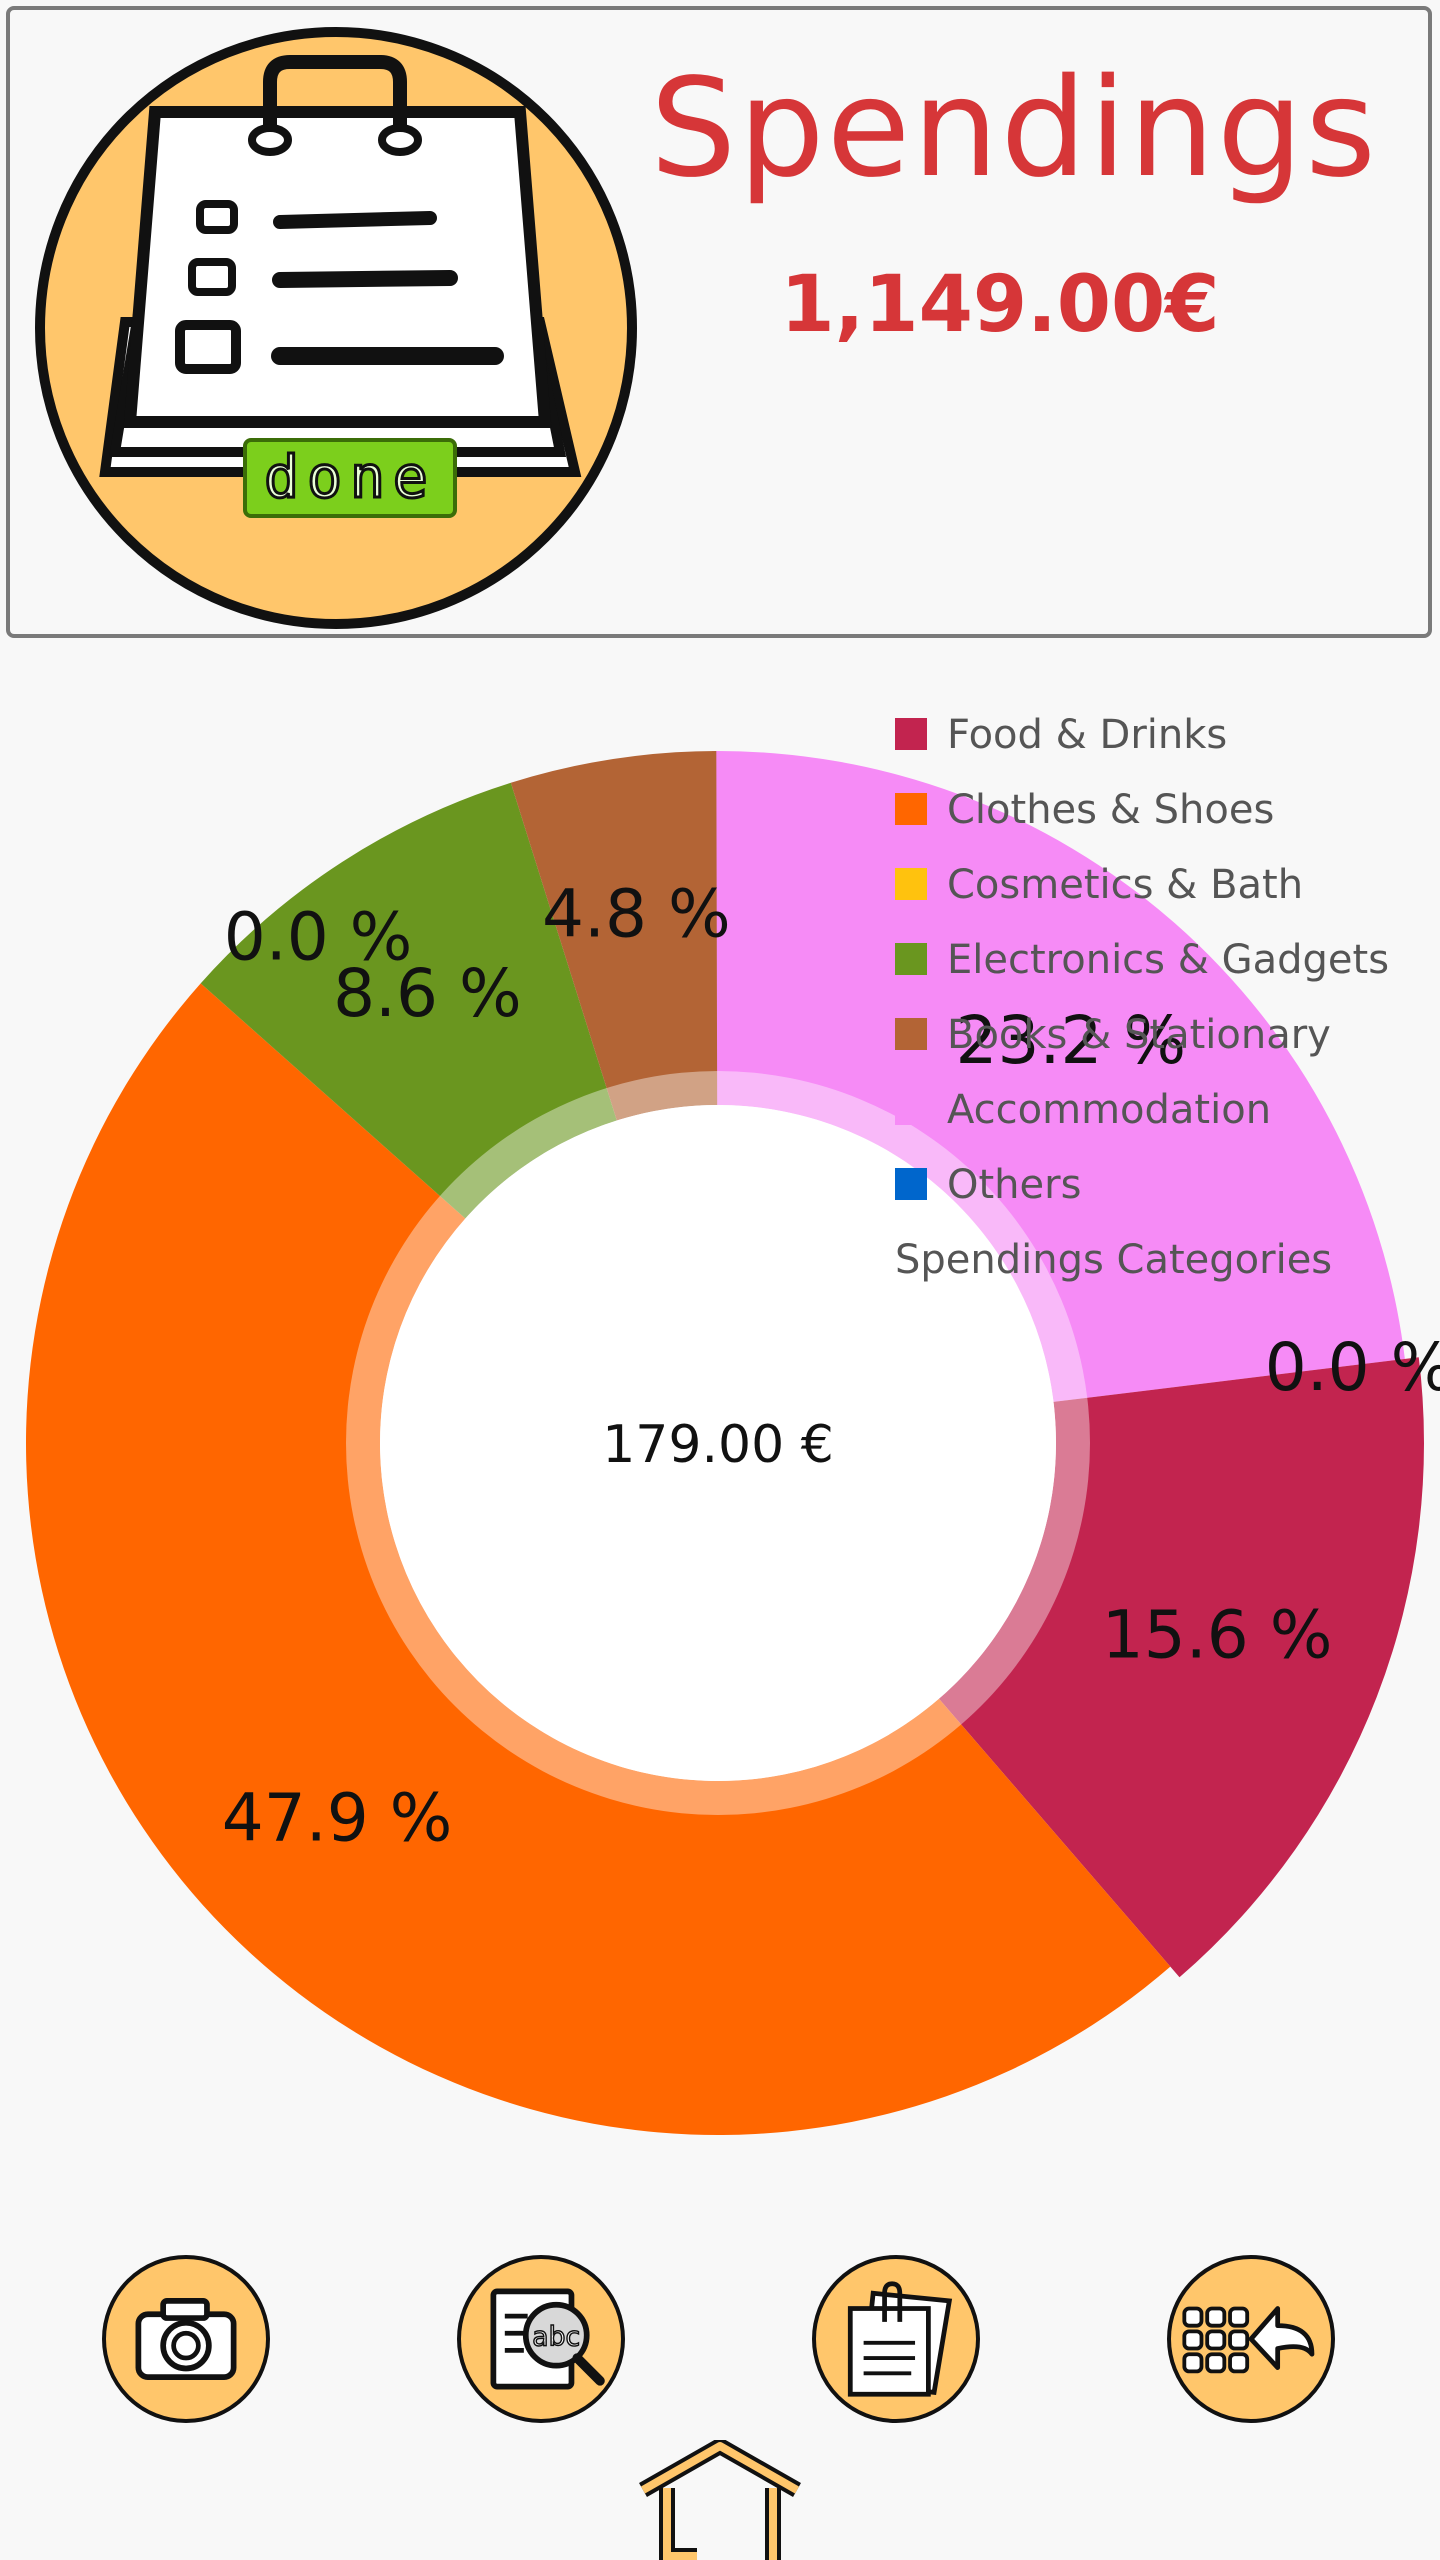  Describe the element at coordinates (337, 1818) in the screenshot. I see `slice-percent-label: 47.9 %` at that location.